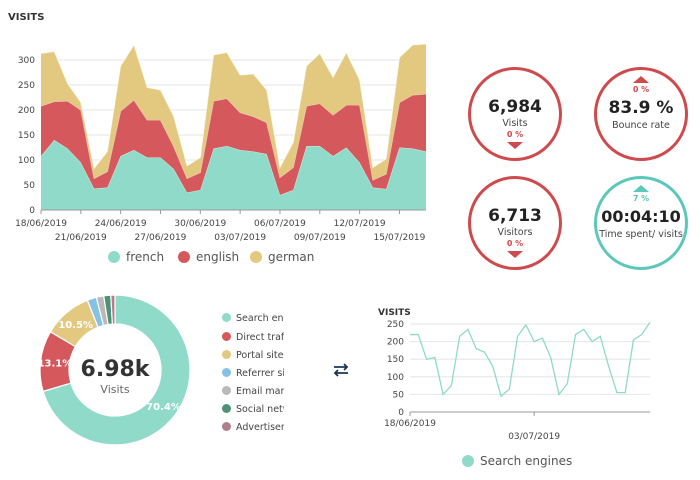 The width and height of the screenshot is (700, 480). I want to click on donut-slice-label: 70.4%, so click(163, 407).